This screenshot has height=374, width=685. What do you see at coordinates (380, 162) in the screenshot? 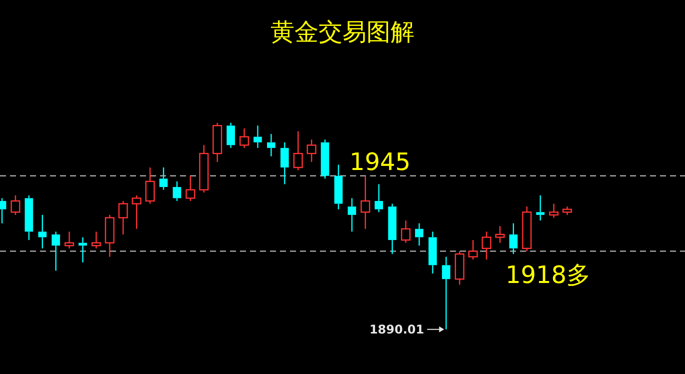
I see `ref-line-label: 1945` at bounding box center [380, 162].